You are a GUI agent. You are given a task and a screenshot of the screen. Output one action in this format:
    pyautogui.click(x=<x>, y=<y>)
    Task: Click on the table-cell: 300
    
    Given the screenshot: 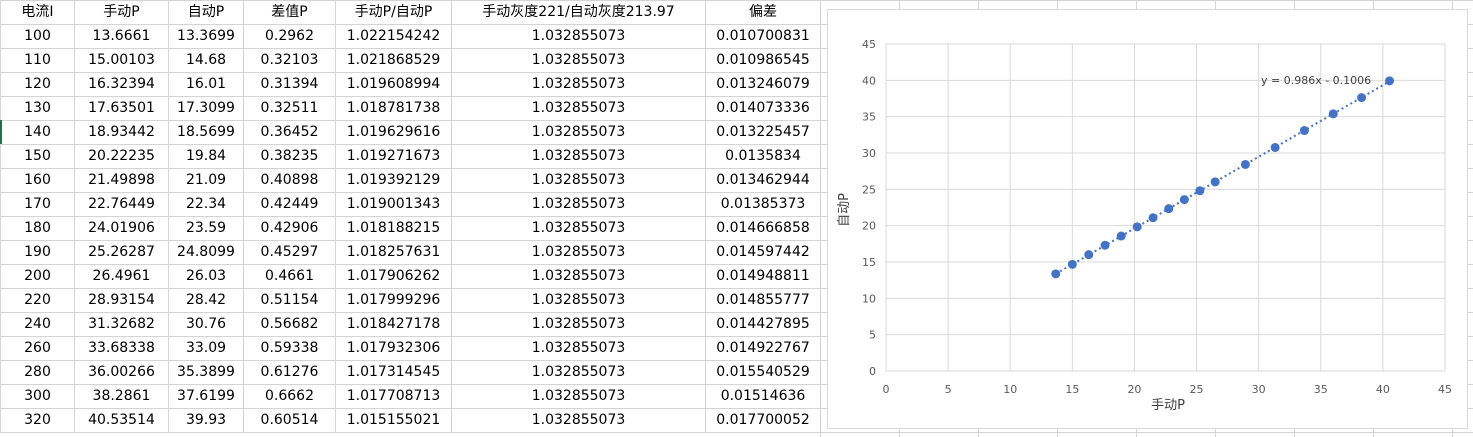 What is the action you would take?
    pyautogui.click(x=37, y=396)
    